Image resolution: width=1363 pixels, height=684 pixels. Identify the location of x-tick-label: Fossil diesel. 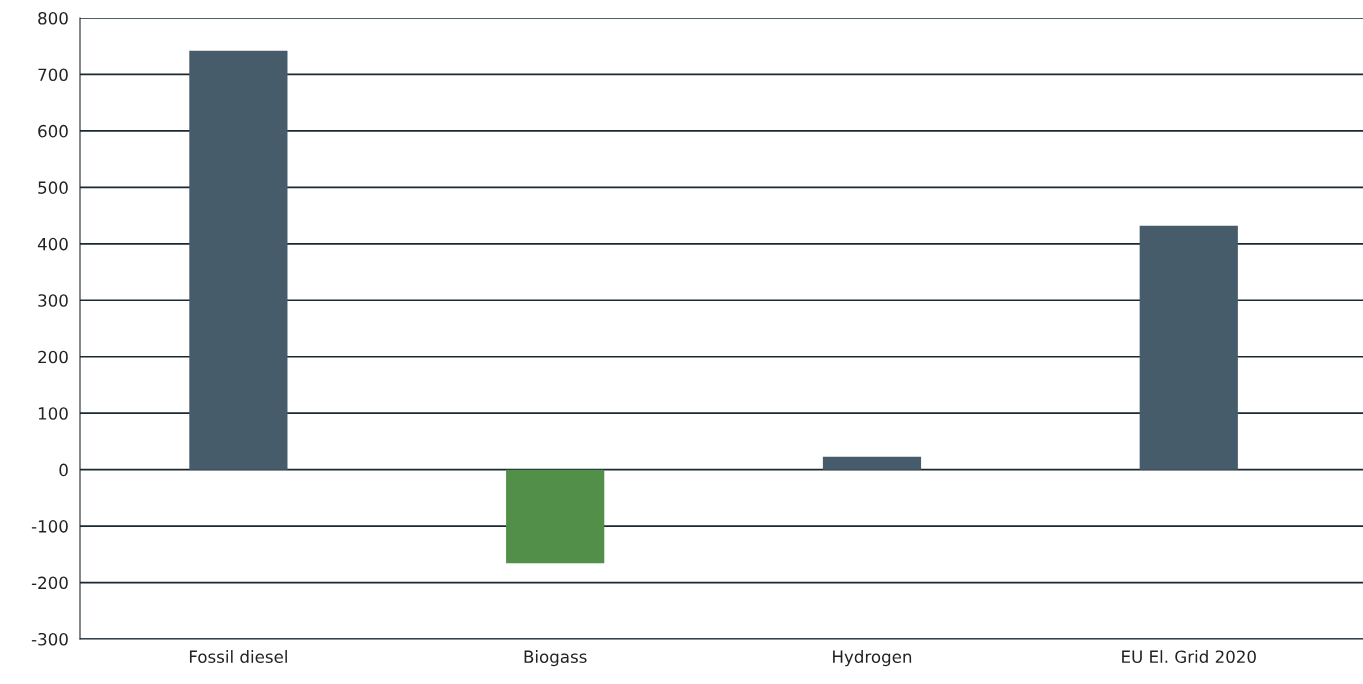
(238, 657).